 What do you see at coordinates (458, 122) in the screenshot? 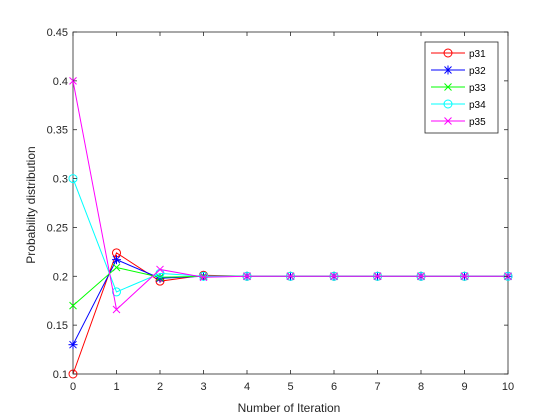
I see `legend-item-p35: p35` at bounding box center [458, 122].